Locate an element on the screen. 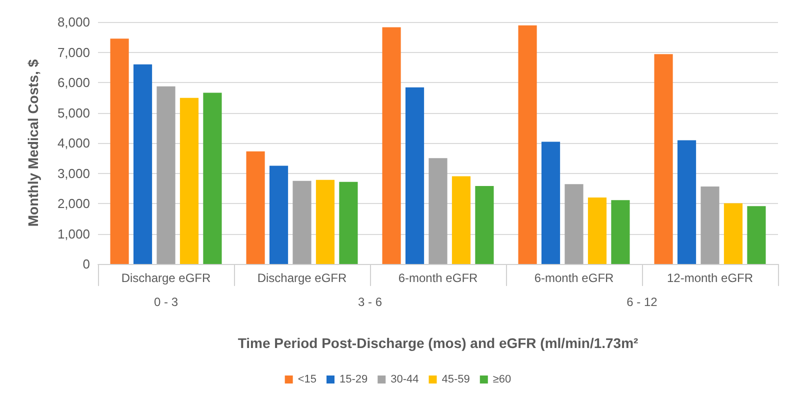 This screenshot has height=402, width=796. y-tick-label: 2,000 is located at coordinates (73, 203).